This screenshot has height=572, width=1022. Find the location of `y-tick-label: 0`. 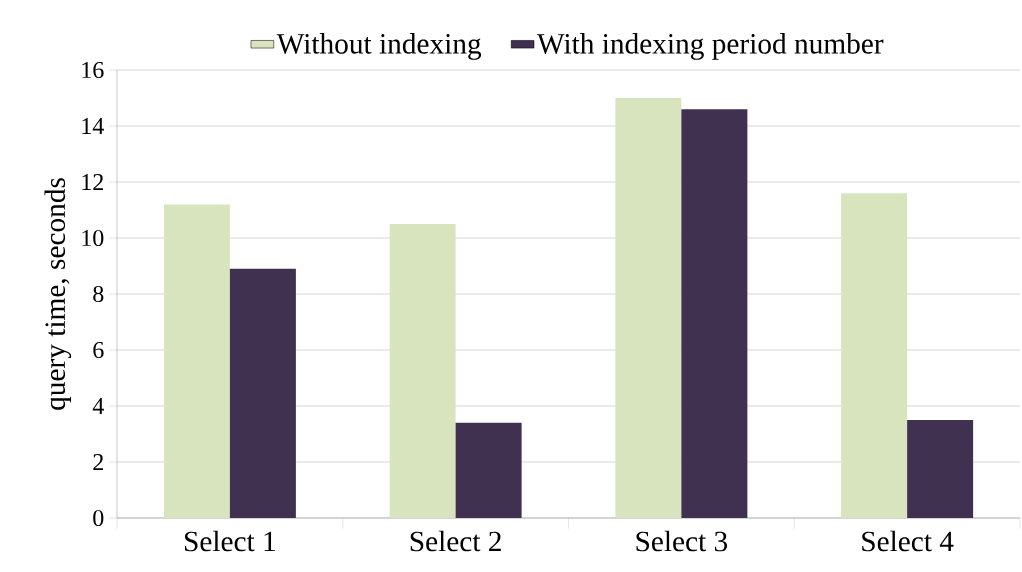

y-tick-label: 0 is located at coordinates (98, 518).